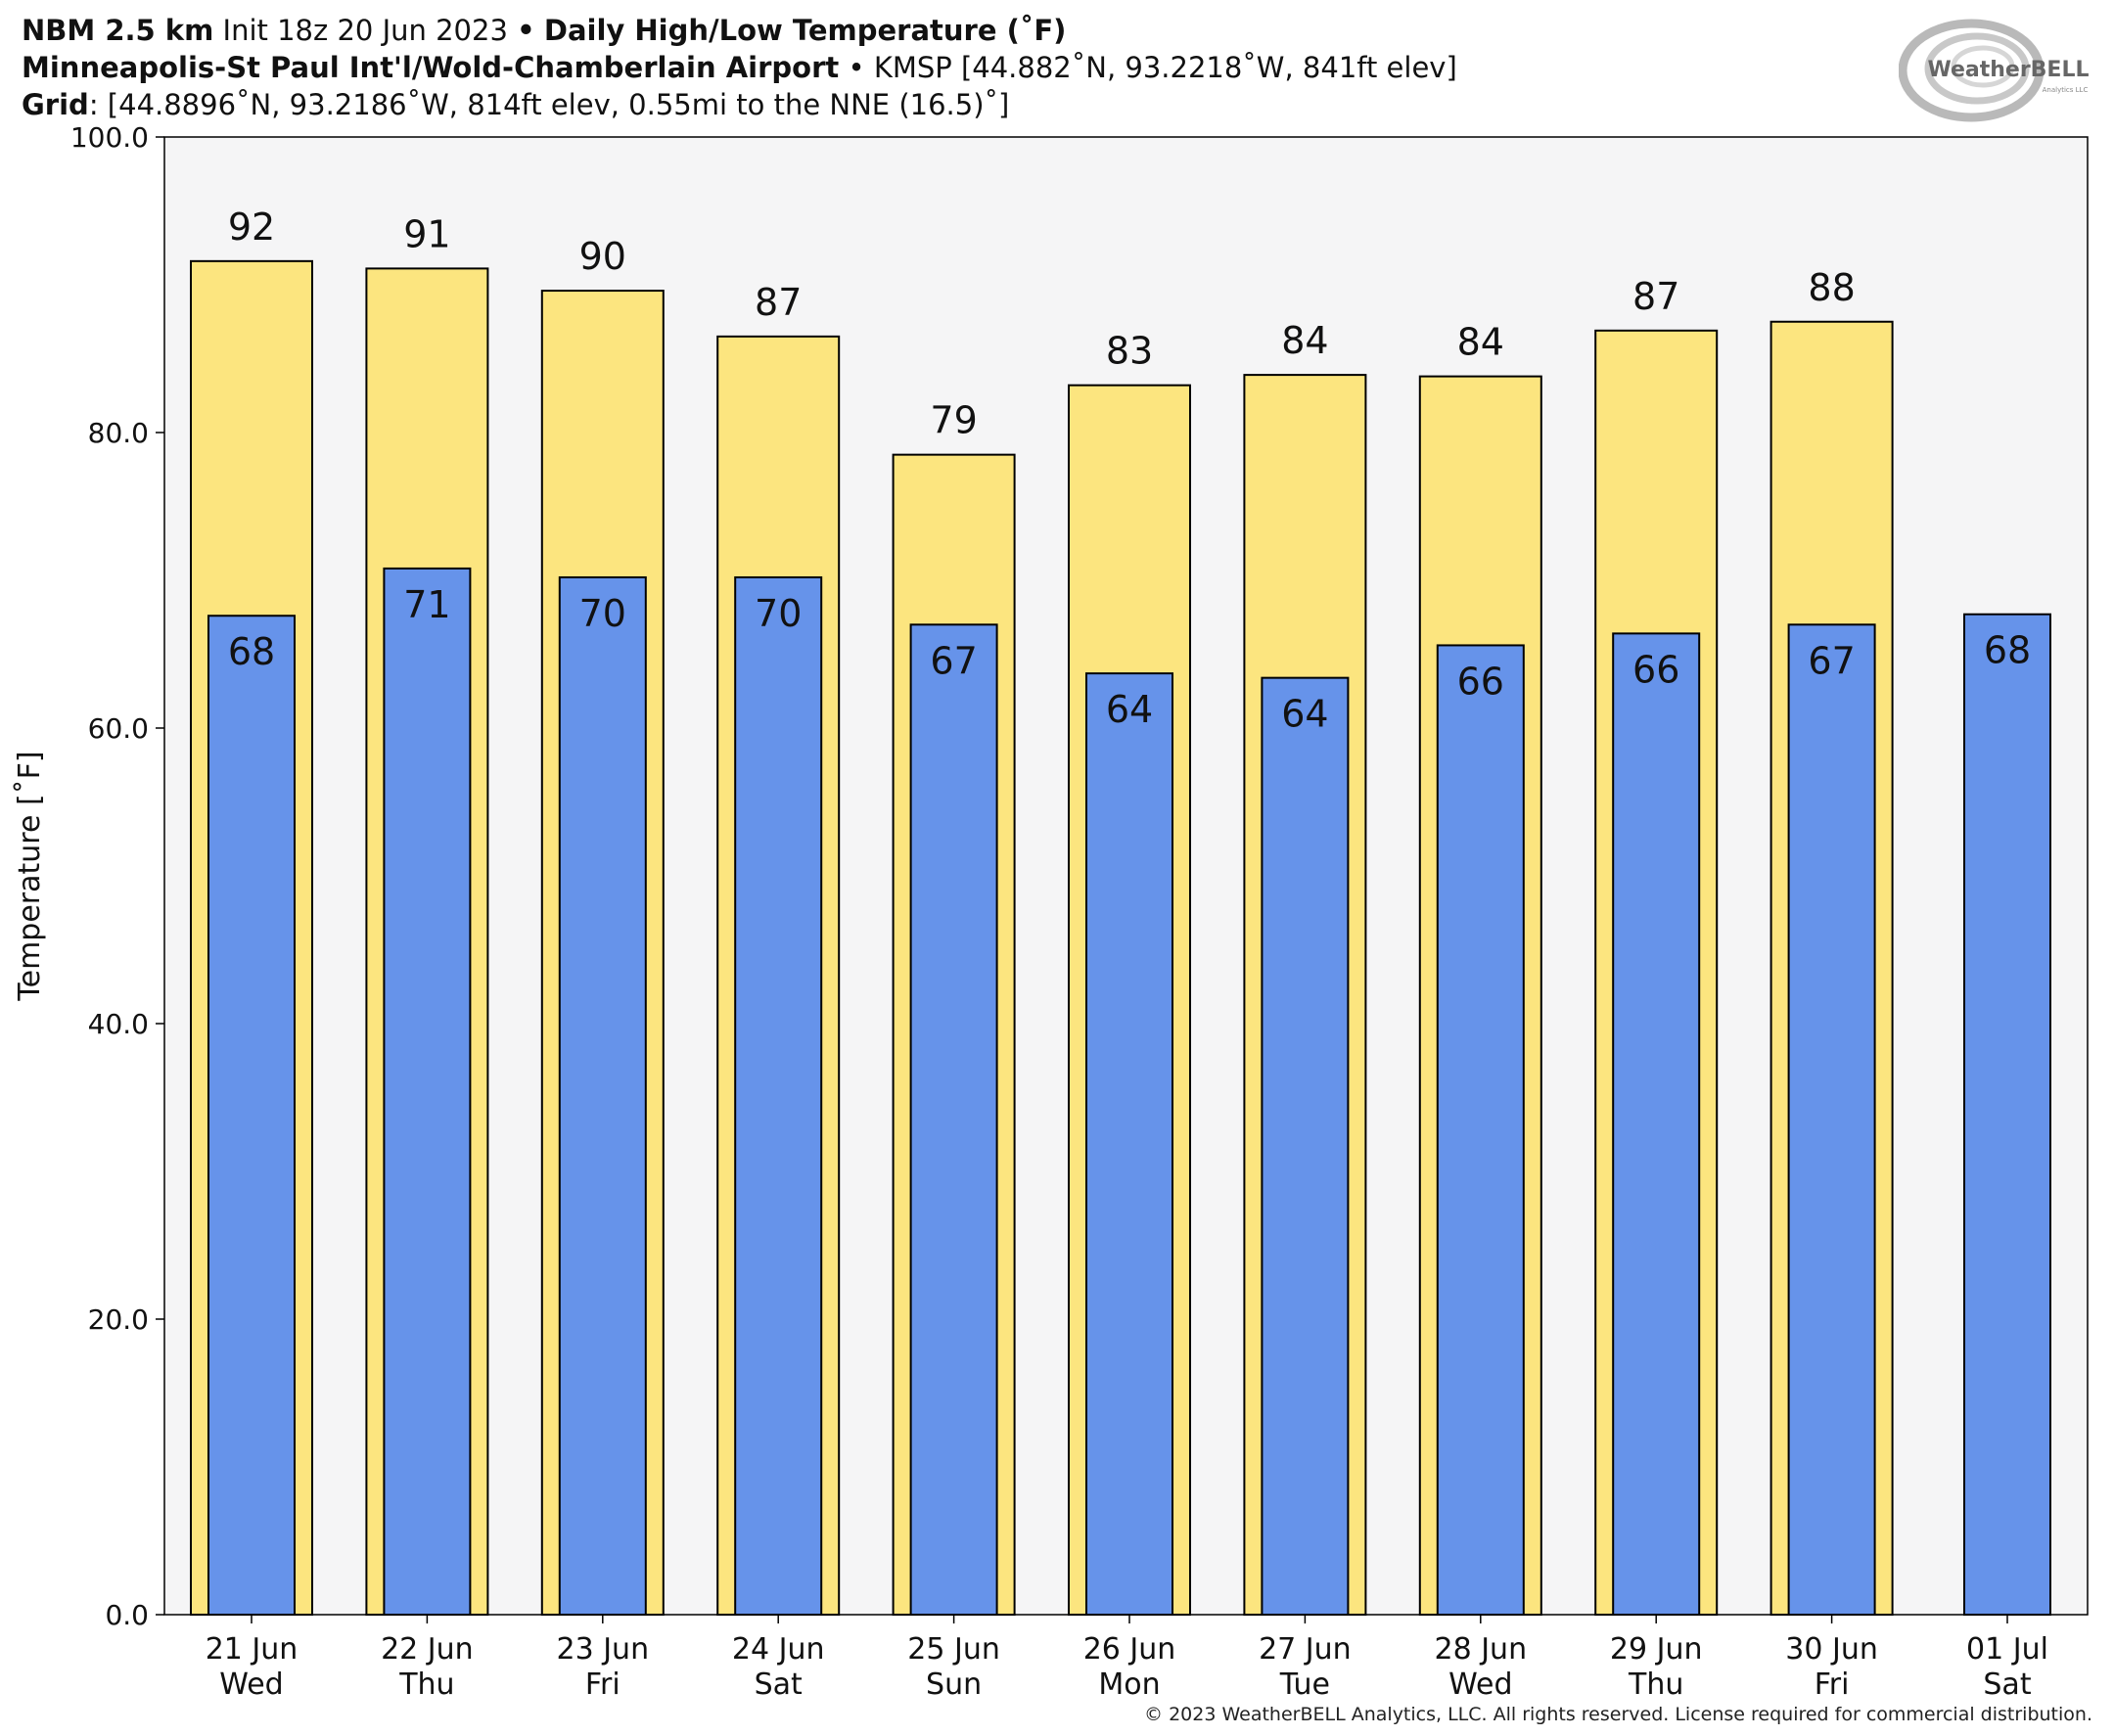 The width and height of the screenshot is (2114, 1736). I want to click on x-tick-weekday: Sun, so click(954, 1684).